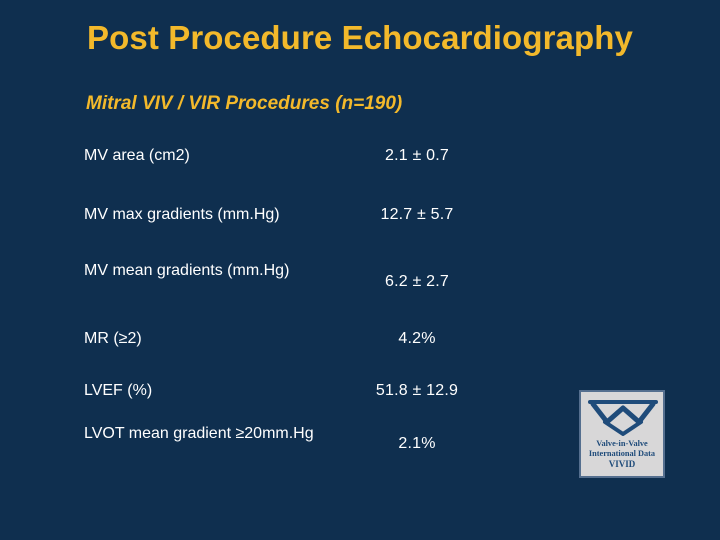 This screenshot has width=720, height=540. What do you see at coordinates (113, 338) in the screenshot?
I see `metric-label: MR (≥2)` at bounding box center [113, 338].